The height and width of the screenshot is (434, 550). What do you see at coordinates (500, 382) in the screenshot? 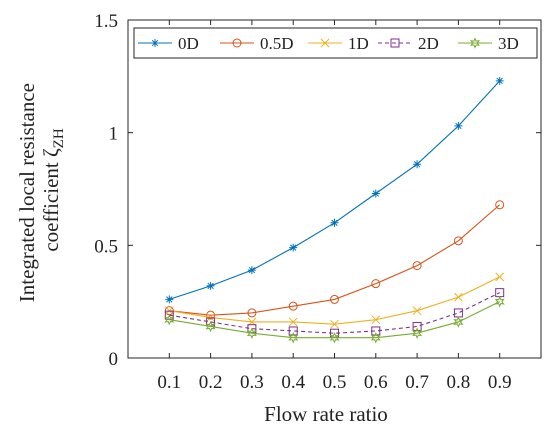
I see `x-tick-label: 0.9` at bounding box center [500, 382].